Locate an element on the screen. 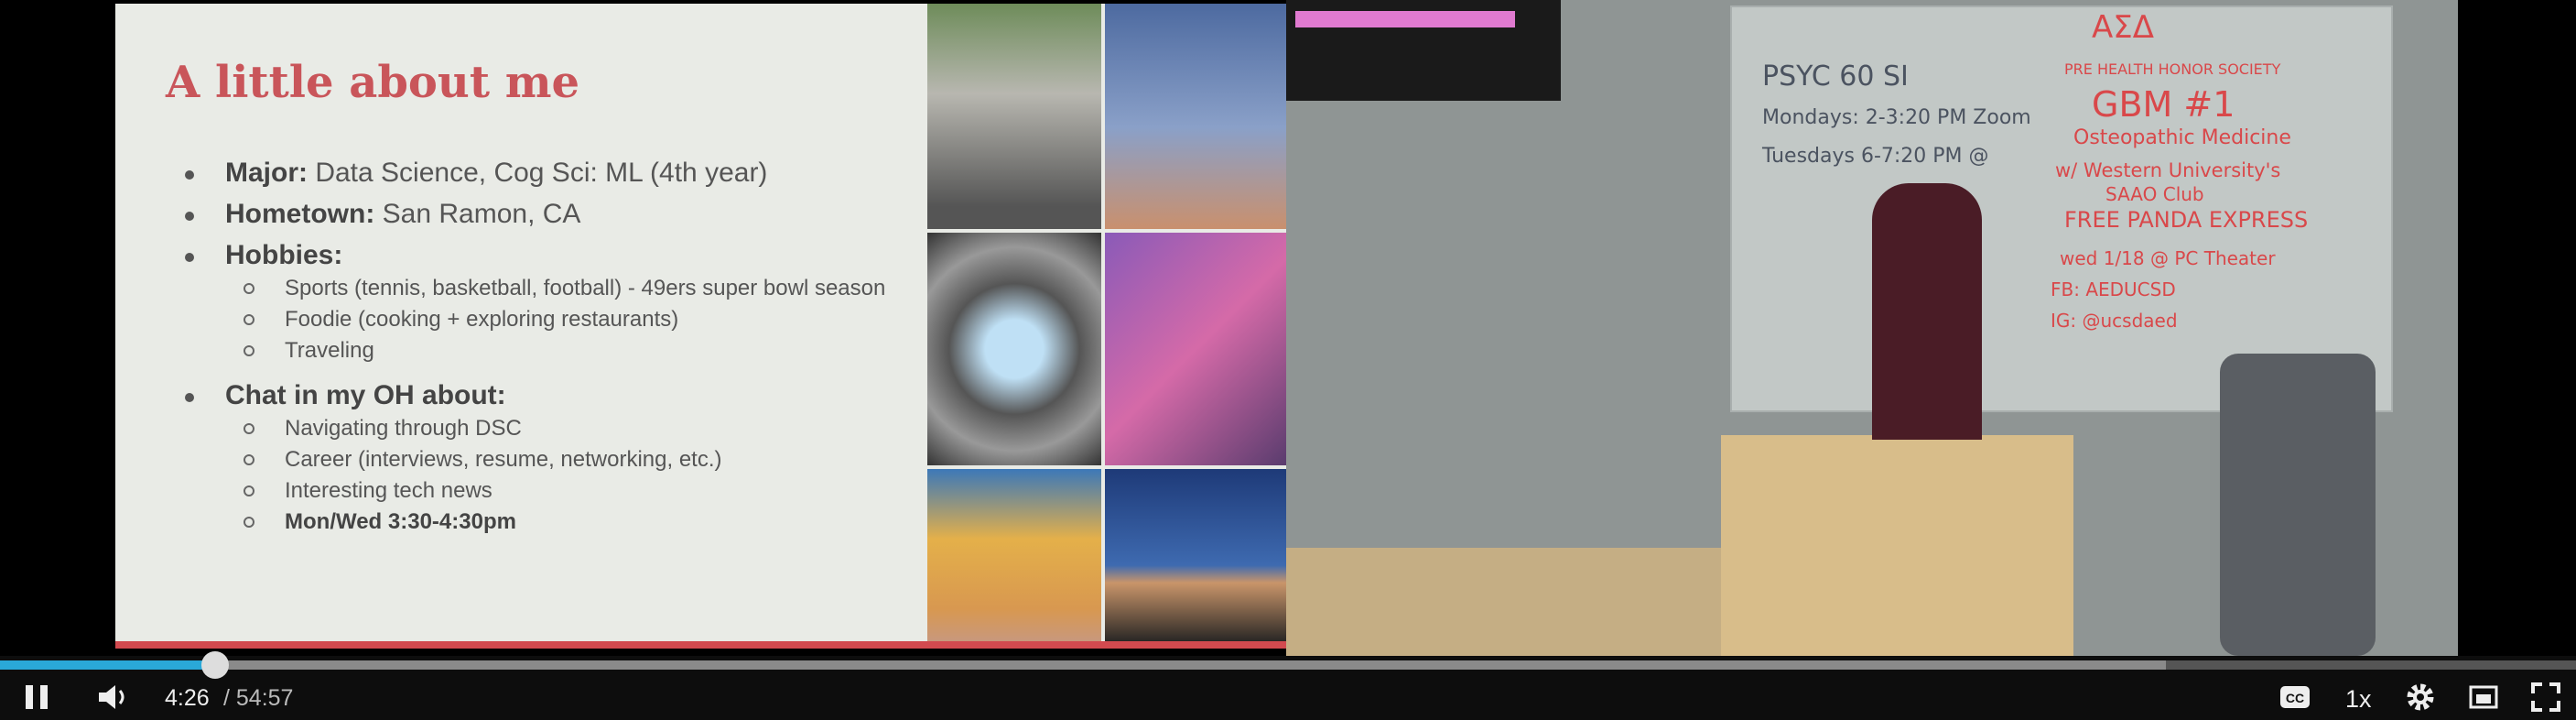 The width and height of the screenshot is (2576, 720). pause-button is located at coordinates (38, 697).